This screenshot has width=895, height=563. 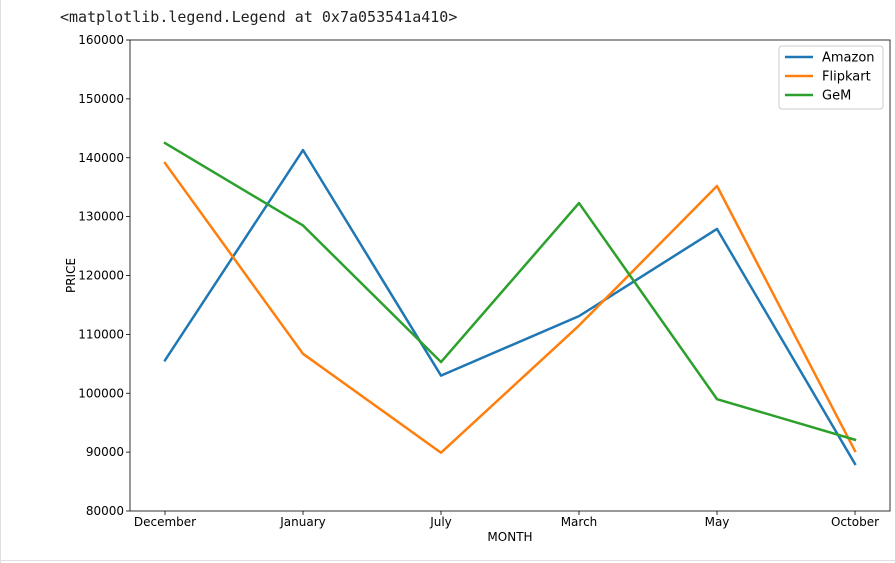 What do you see at coordinates (105, 511) in the screenshot?
I see `y-tick-label: 80000` at bounding box center [105, 511].